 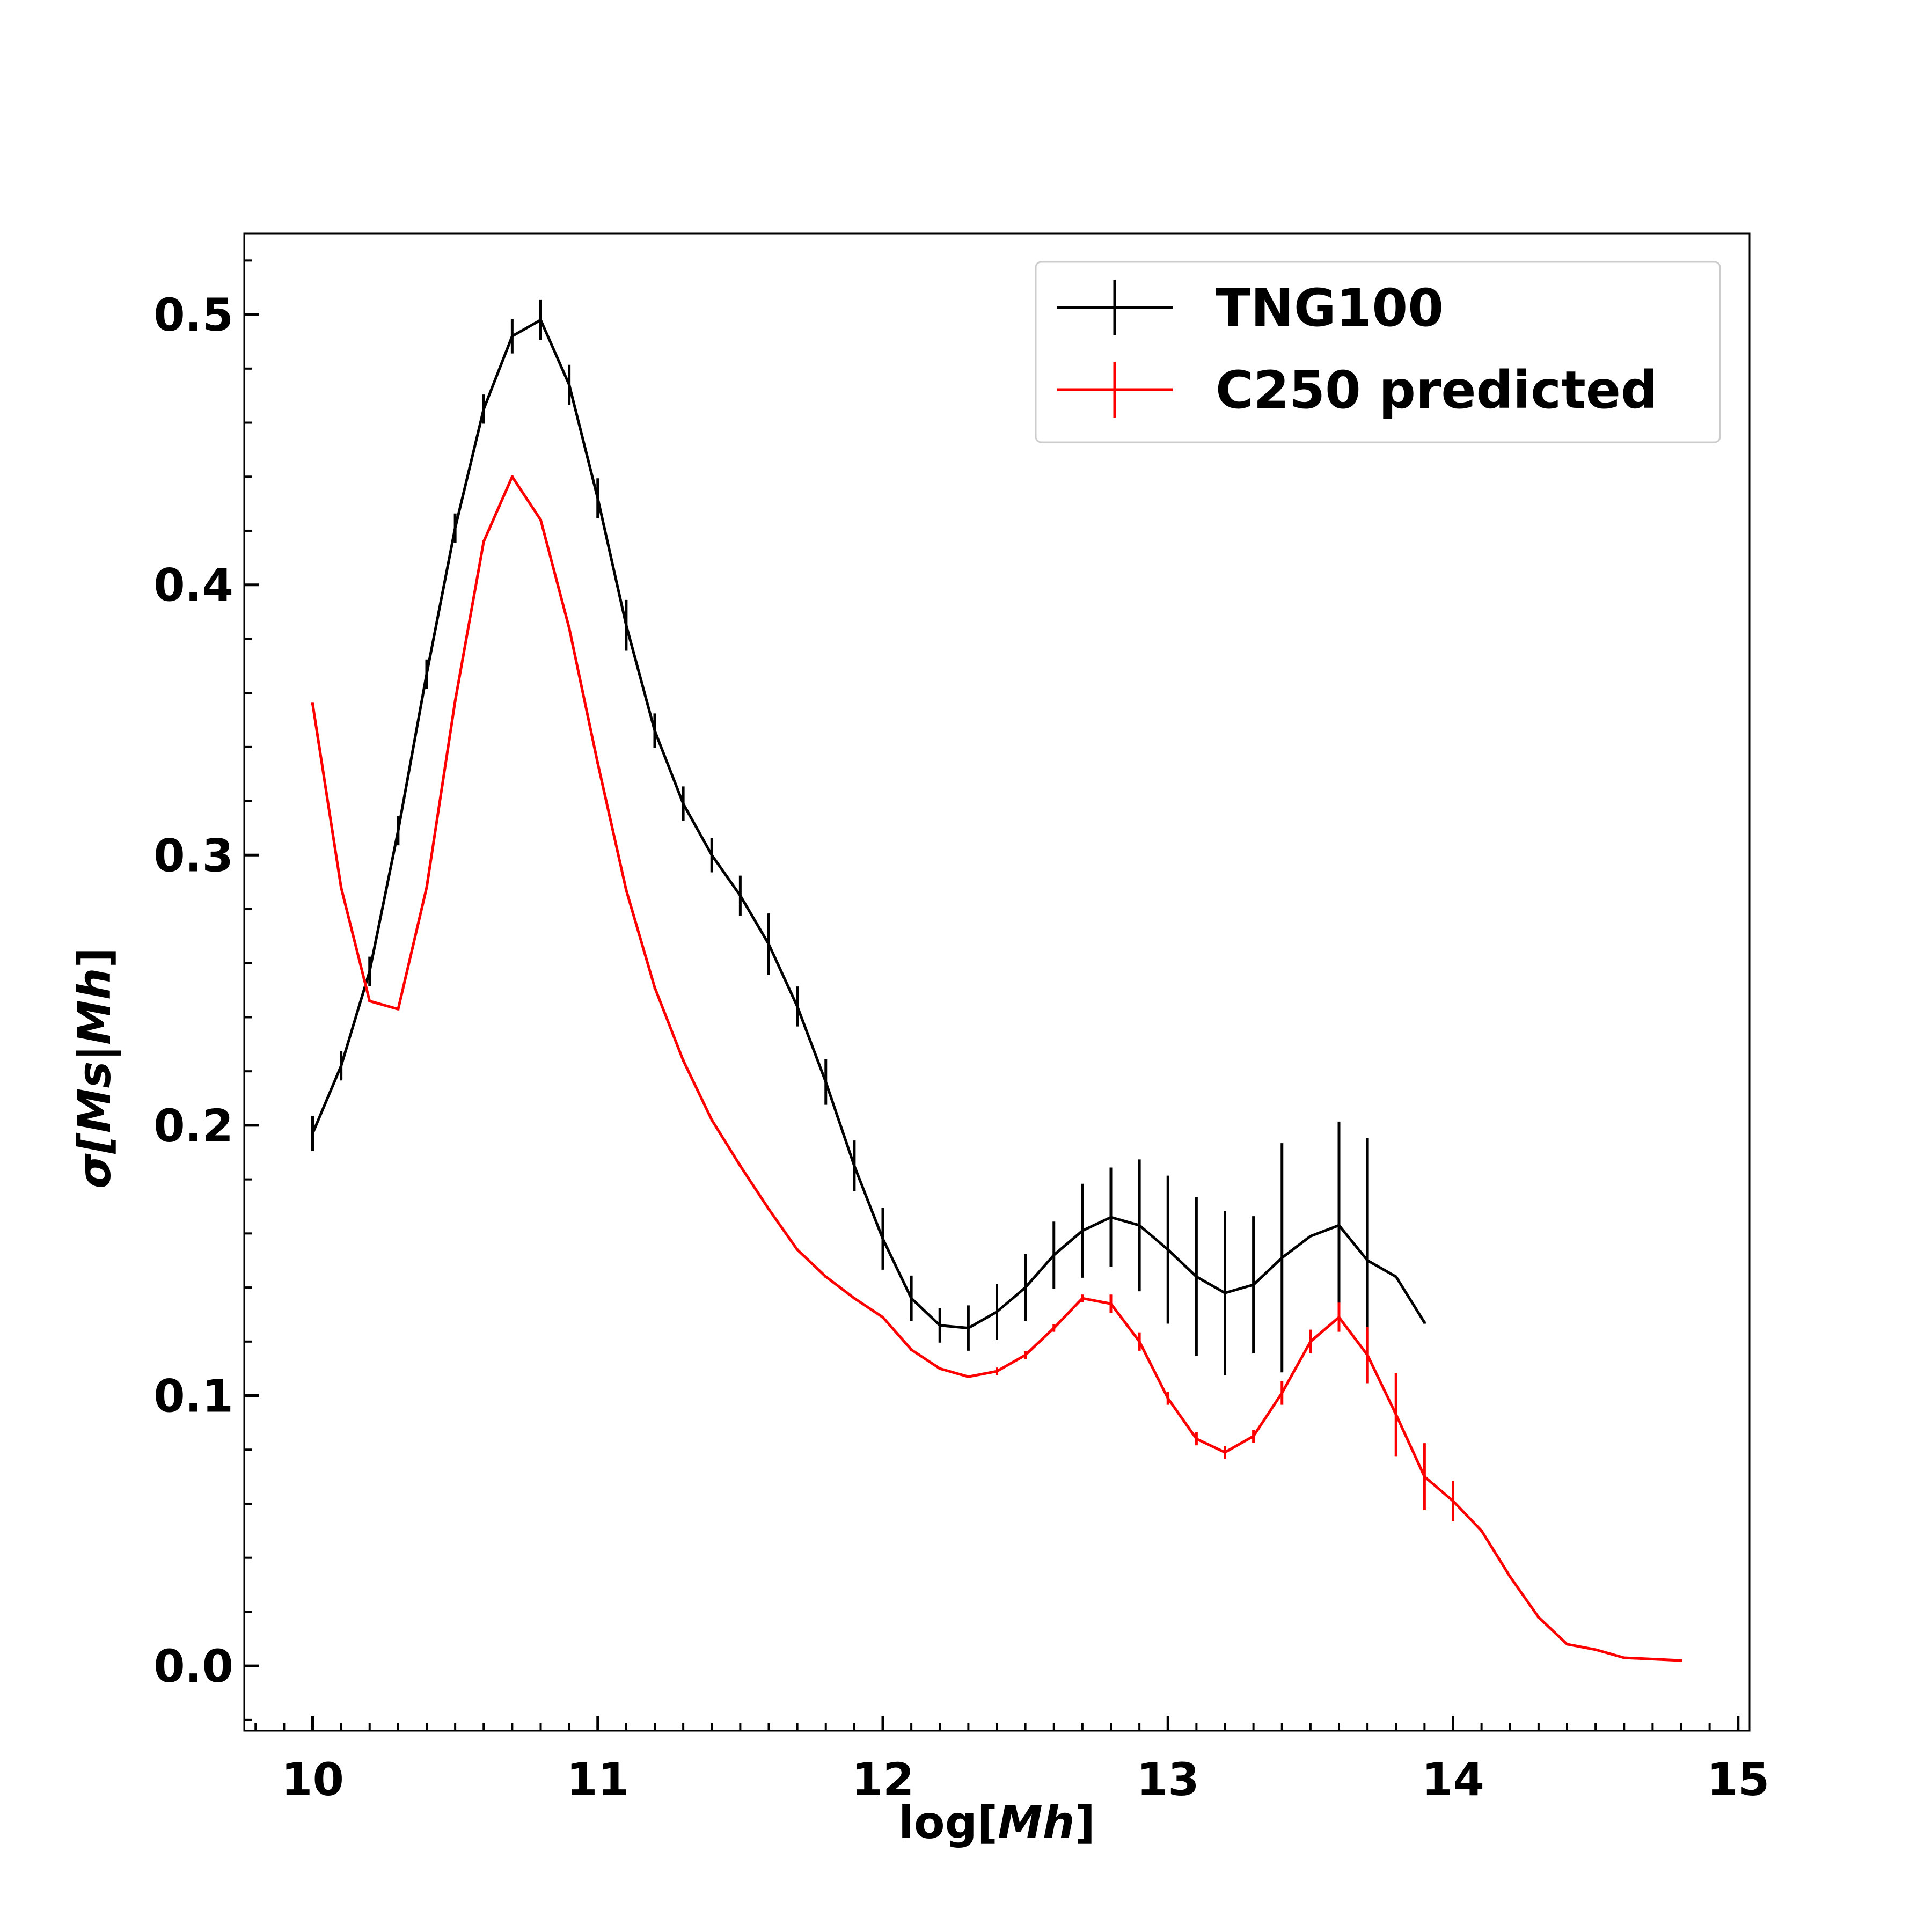 I want to click on legend-label: TNG100, so click(x=1330, y=308).